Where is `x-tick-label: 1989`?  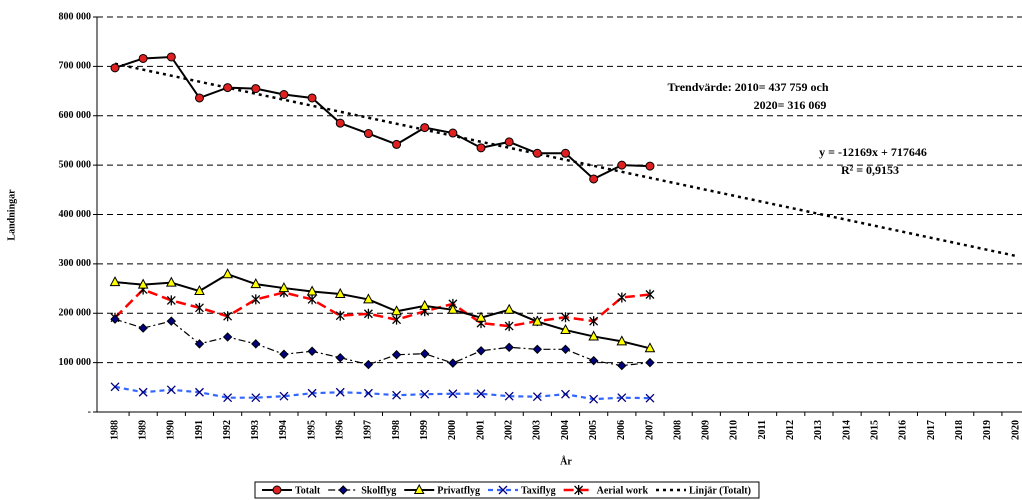
x-tick-label: 1989 is located at coordinates (142, 430).